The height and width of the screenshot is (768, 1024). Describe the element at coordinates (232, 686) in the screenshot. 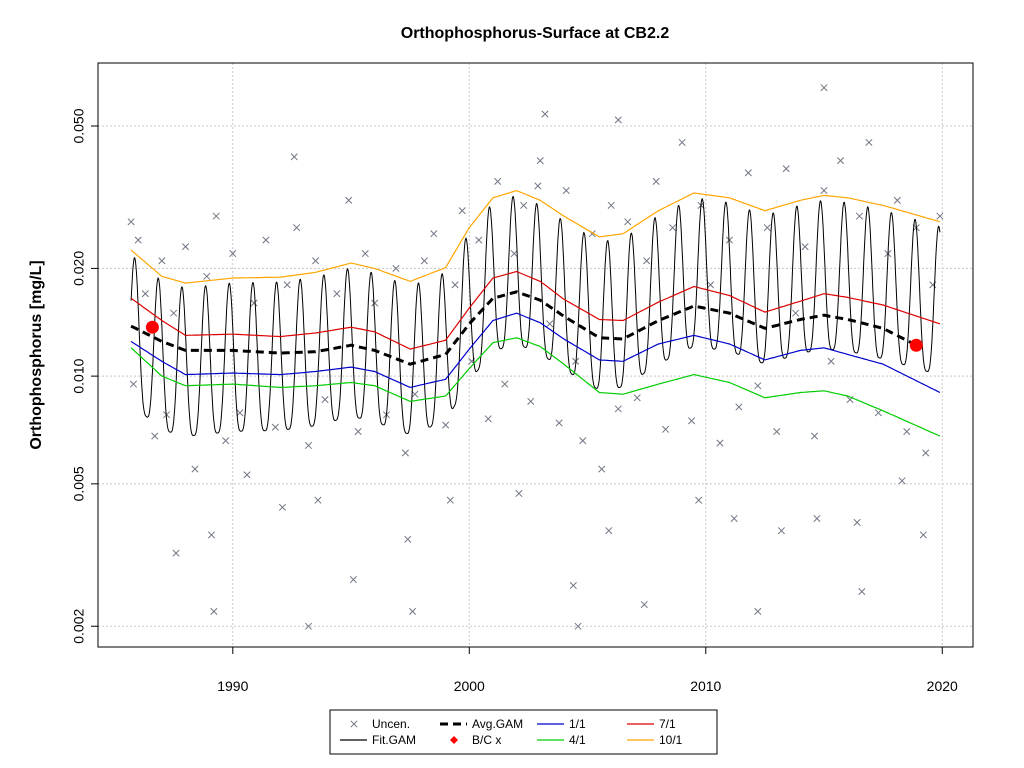

I see `x-tick-label: 1990` at that location.